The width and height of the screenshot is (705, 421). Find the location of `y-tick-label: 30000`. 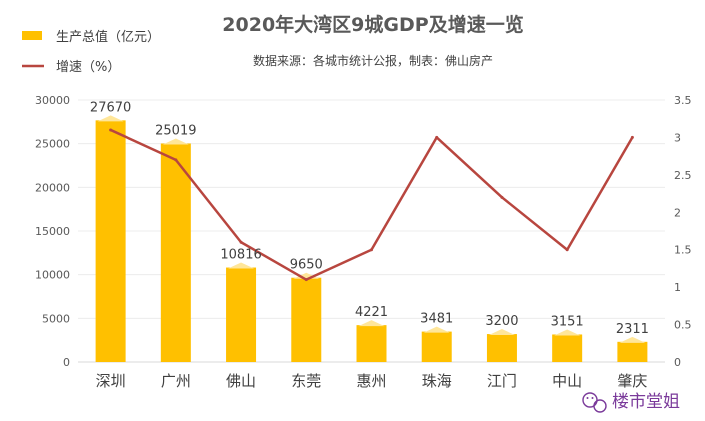

y-tick-label: 30000 is located at coordinates (52, 100).